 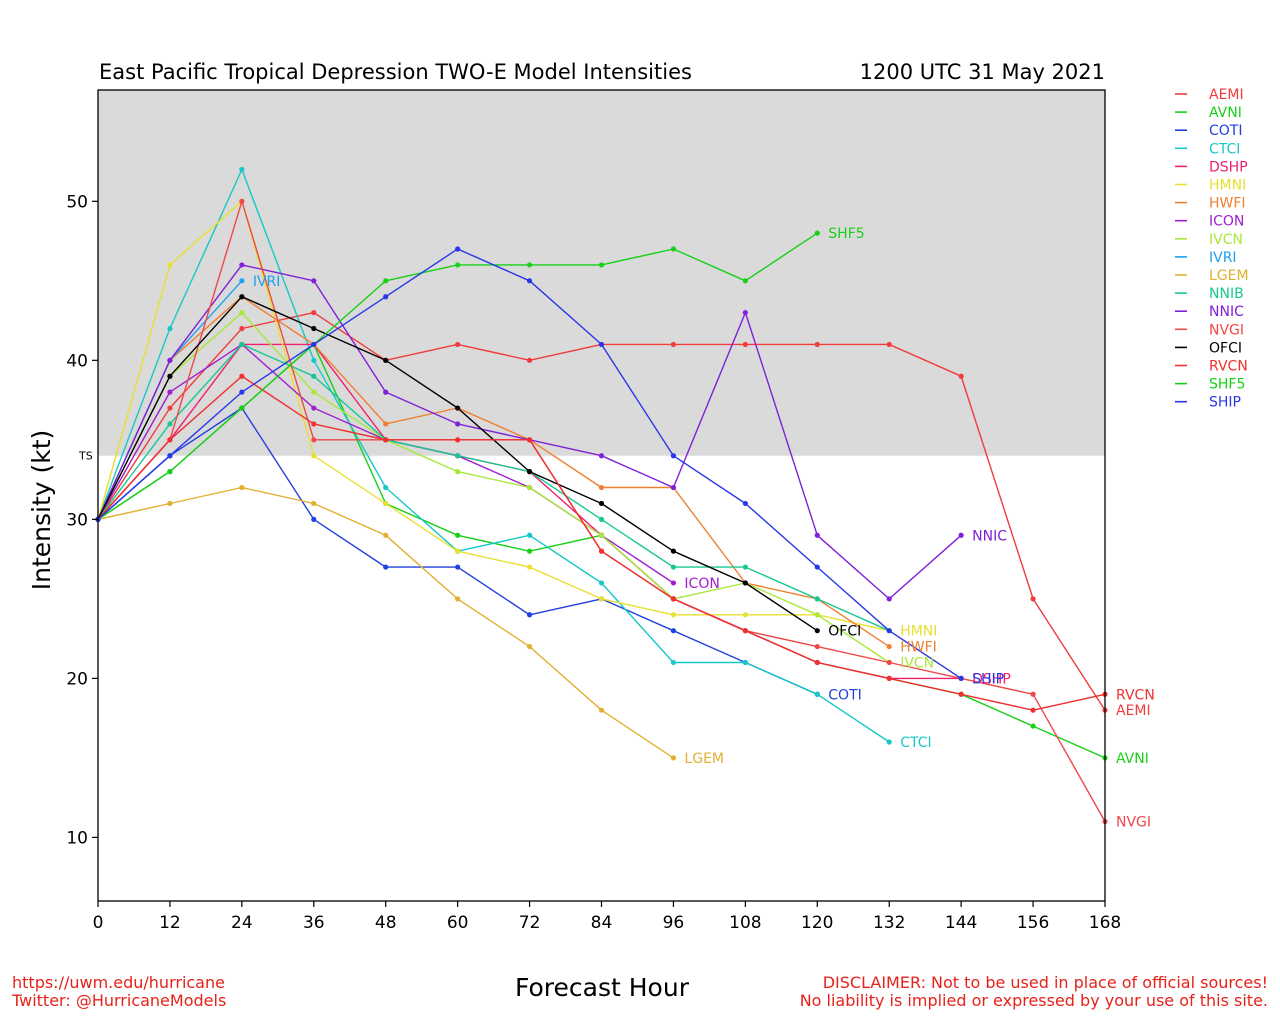 I want to click on x-axis-ticks: 0 12 24 36 48 60 72 84 96 108 120 132 144 156 168, so click(x=607, y=917).